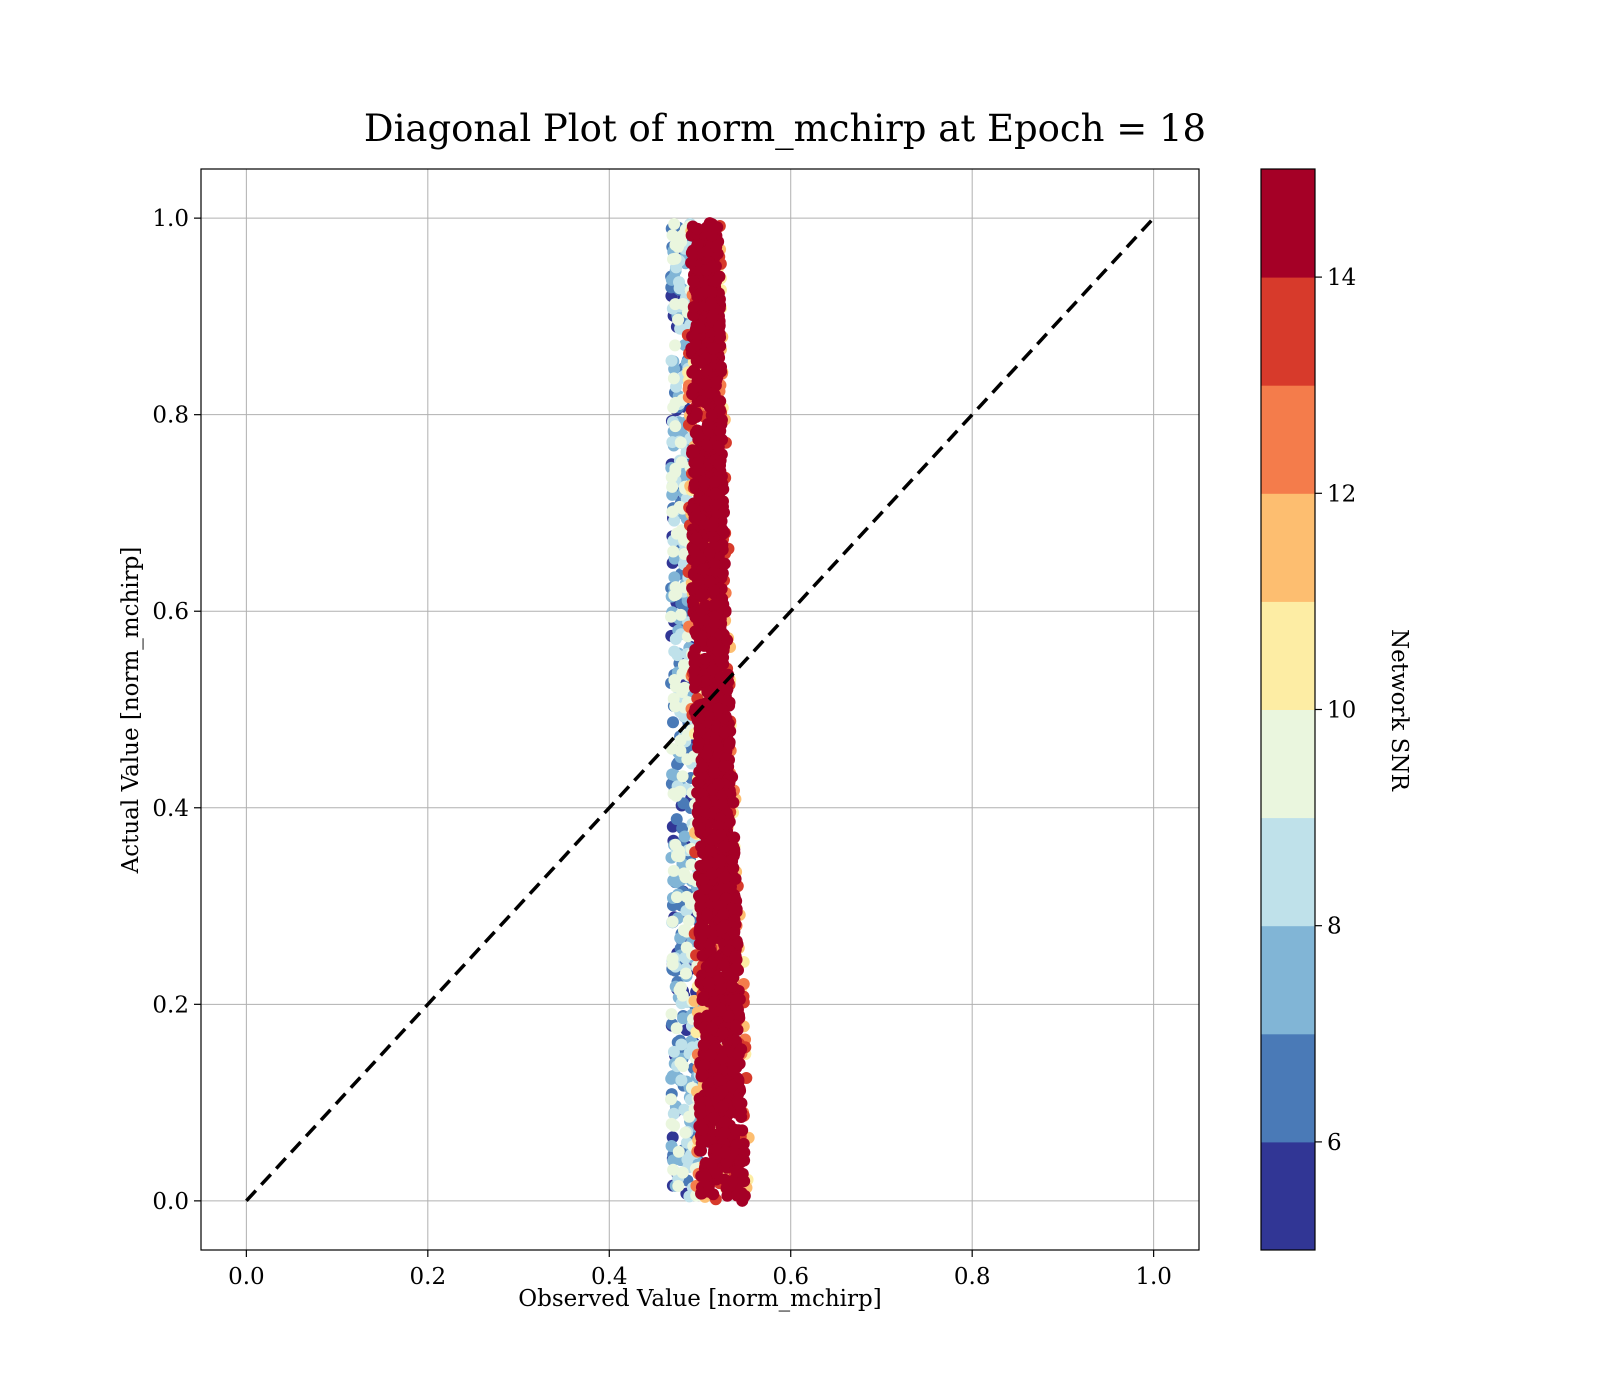  What do you see at coordinates (972, 1277) in the screenshot?
I see `x-tick-label: 0.8` at bounding box center [972, 1277].